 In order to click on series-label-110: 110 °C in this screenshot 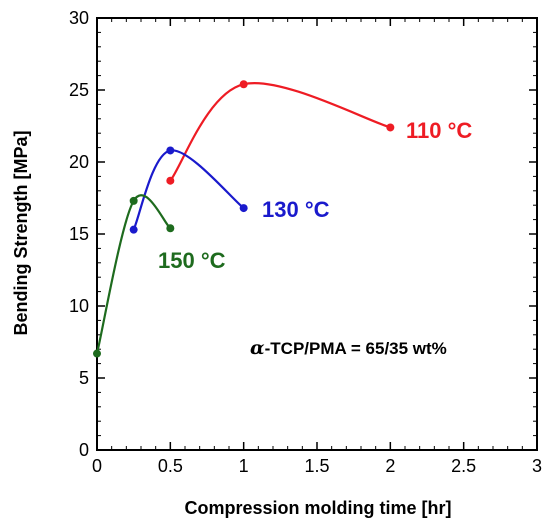, I will do `click(439, 130)`.